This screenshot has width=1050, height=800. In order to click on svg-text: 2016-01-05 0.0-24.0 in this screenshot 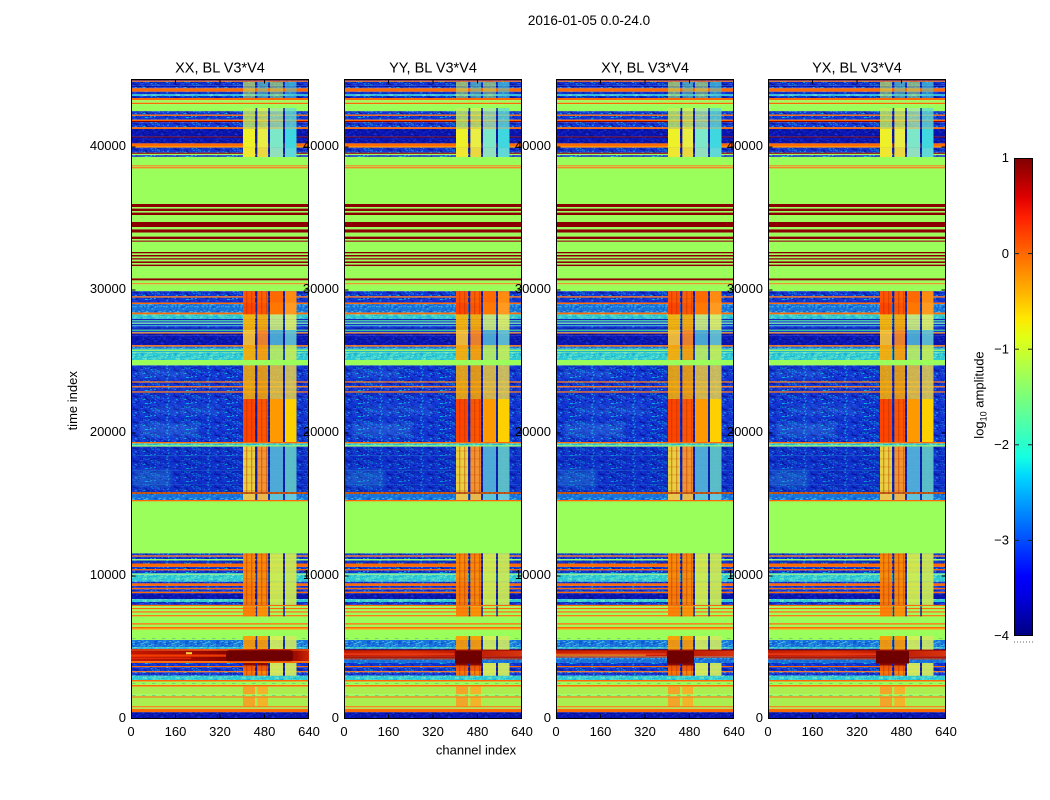, I will do `click(589, 20)`.